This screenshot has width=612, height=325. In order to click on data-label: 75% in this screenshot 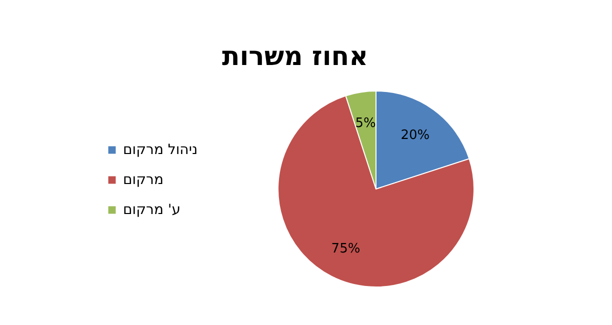, I will do `click(345, 248)`.